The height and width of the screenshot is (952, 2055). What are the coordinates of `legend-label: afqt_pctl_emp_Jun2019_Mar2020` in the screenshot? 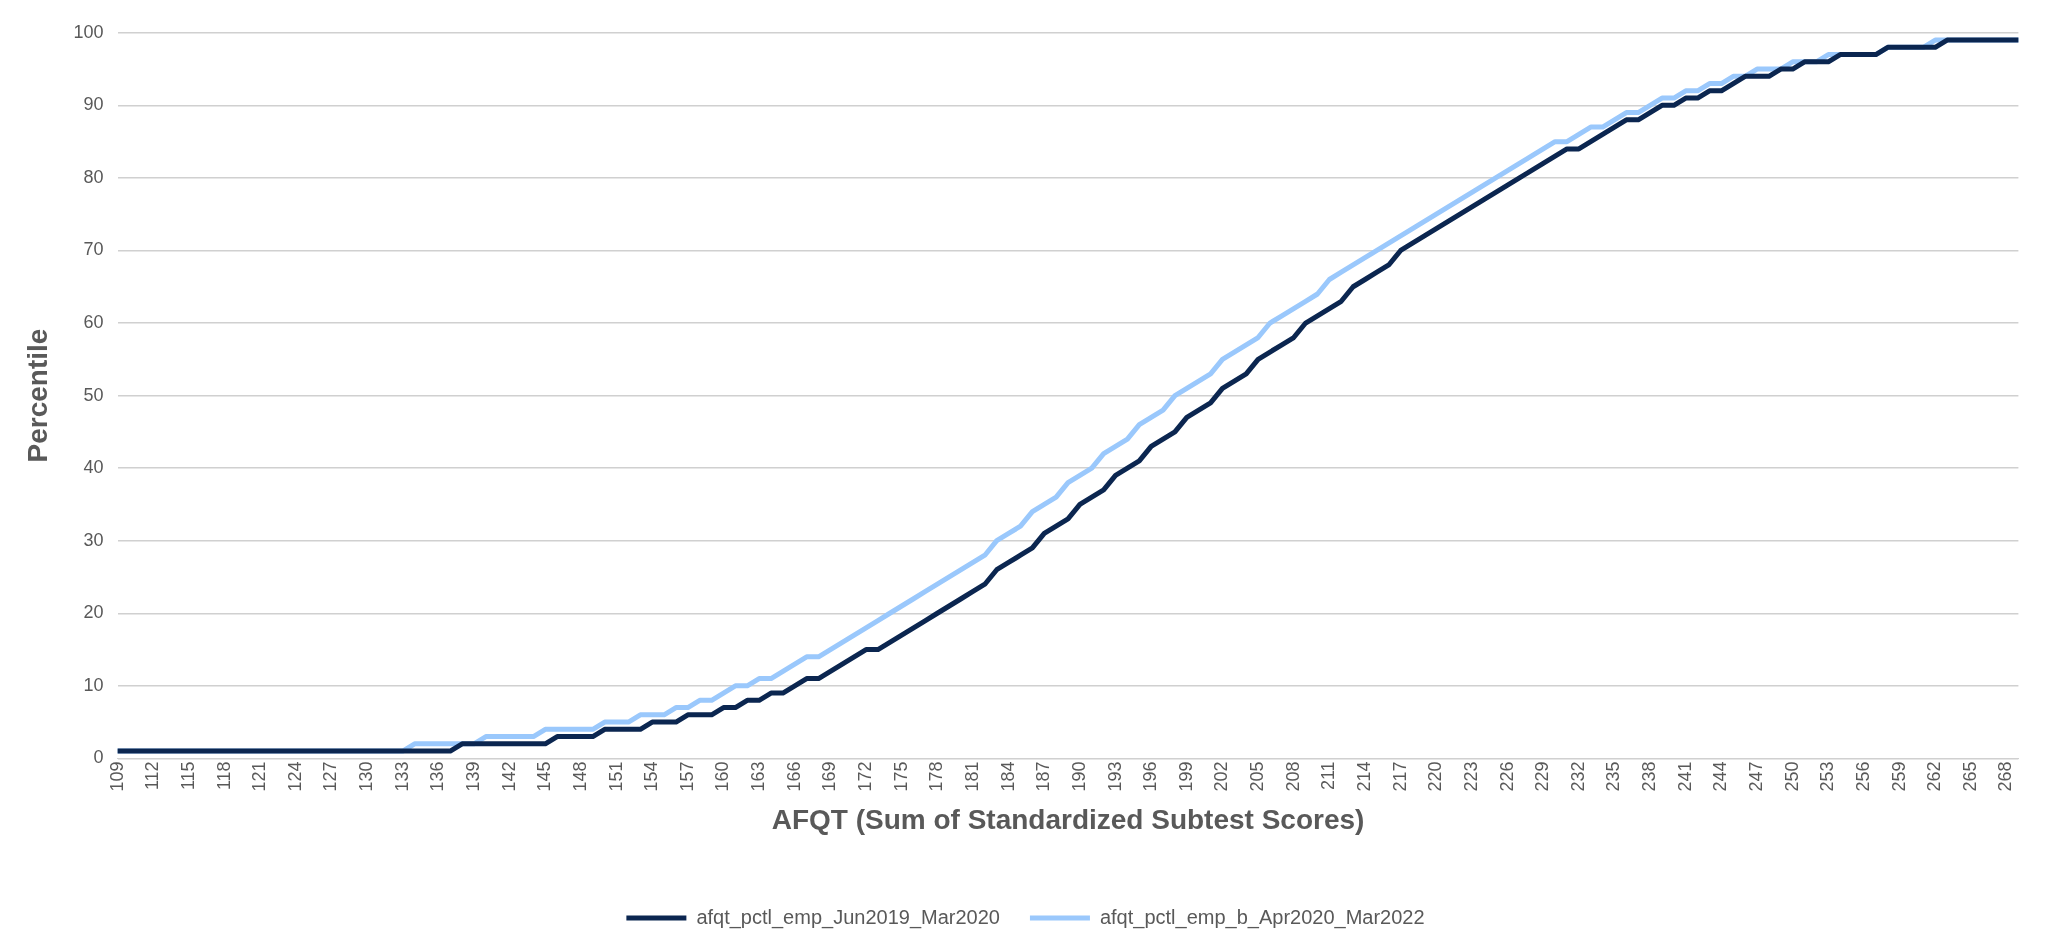 It's located at (848, 917).